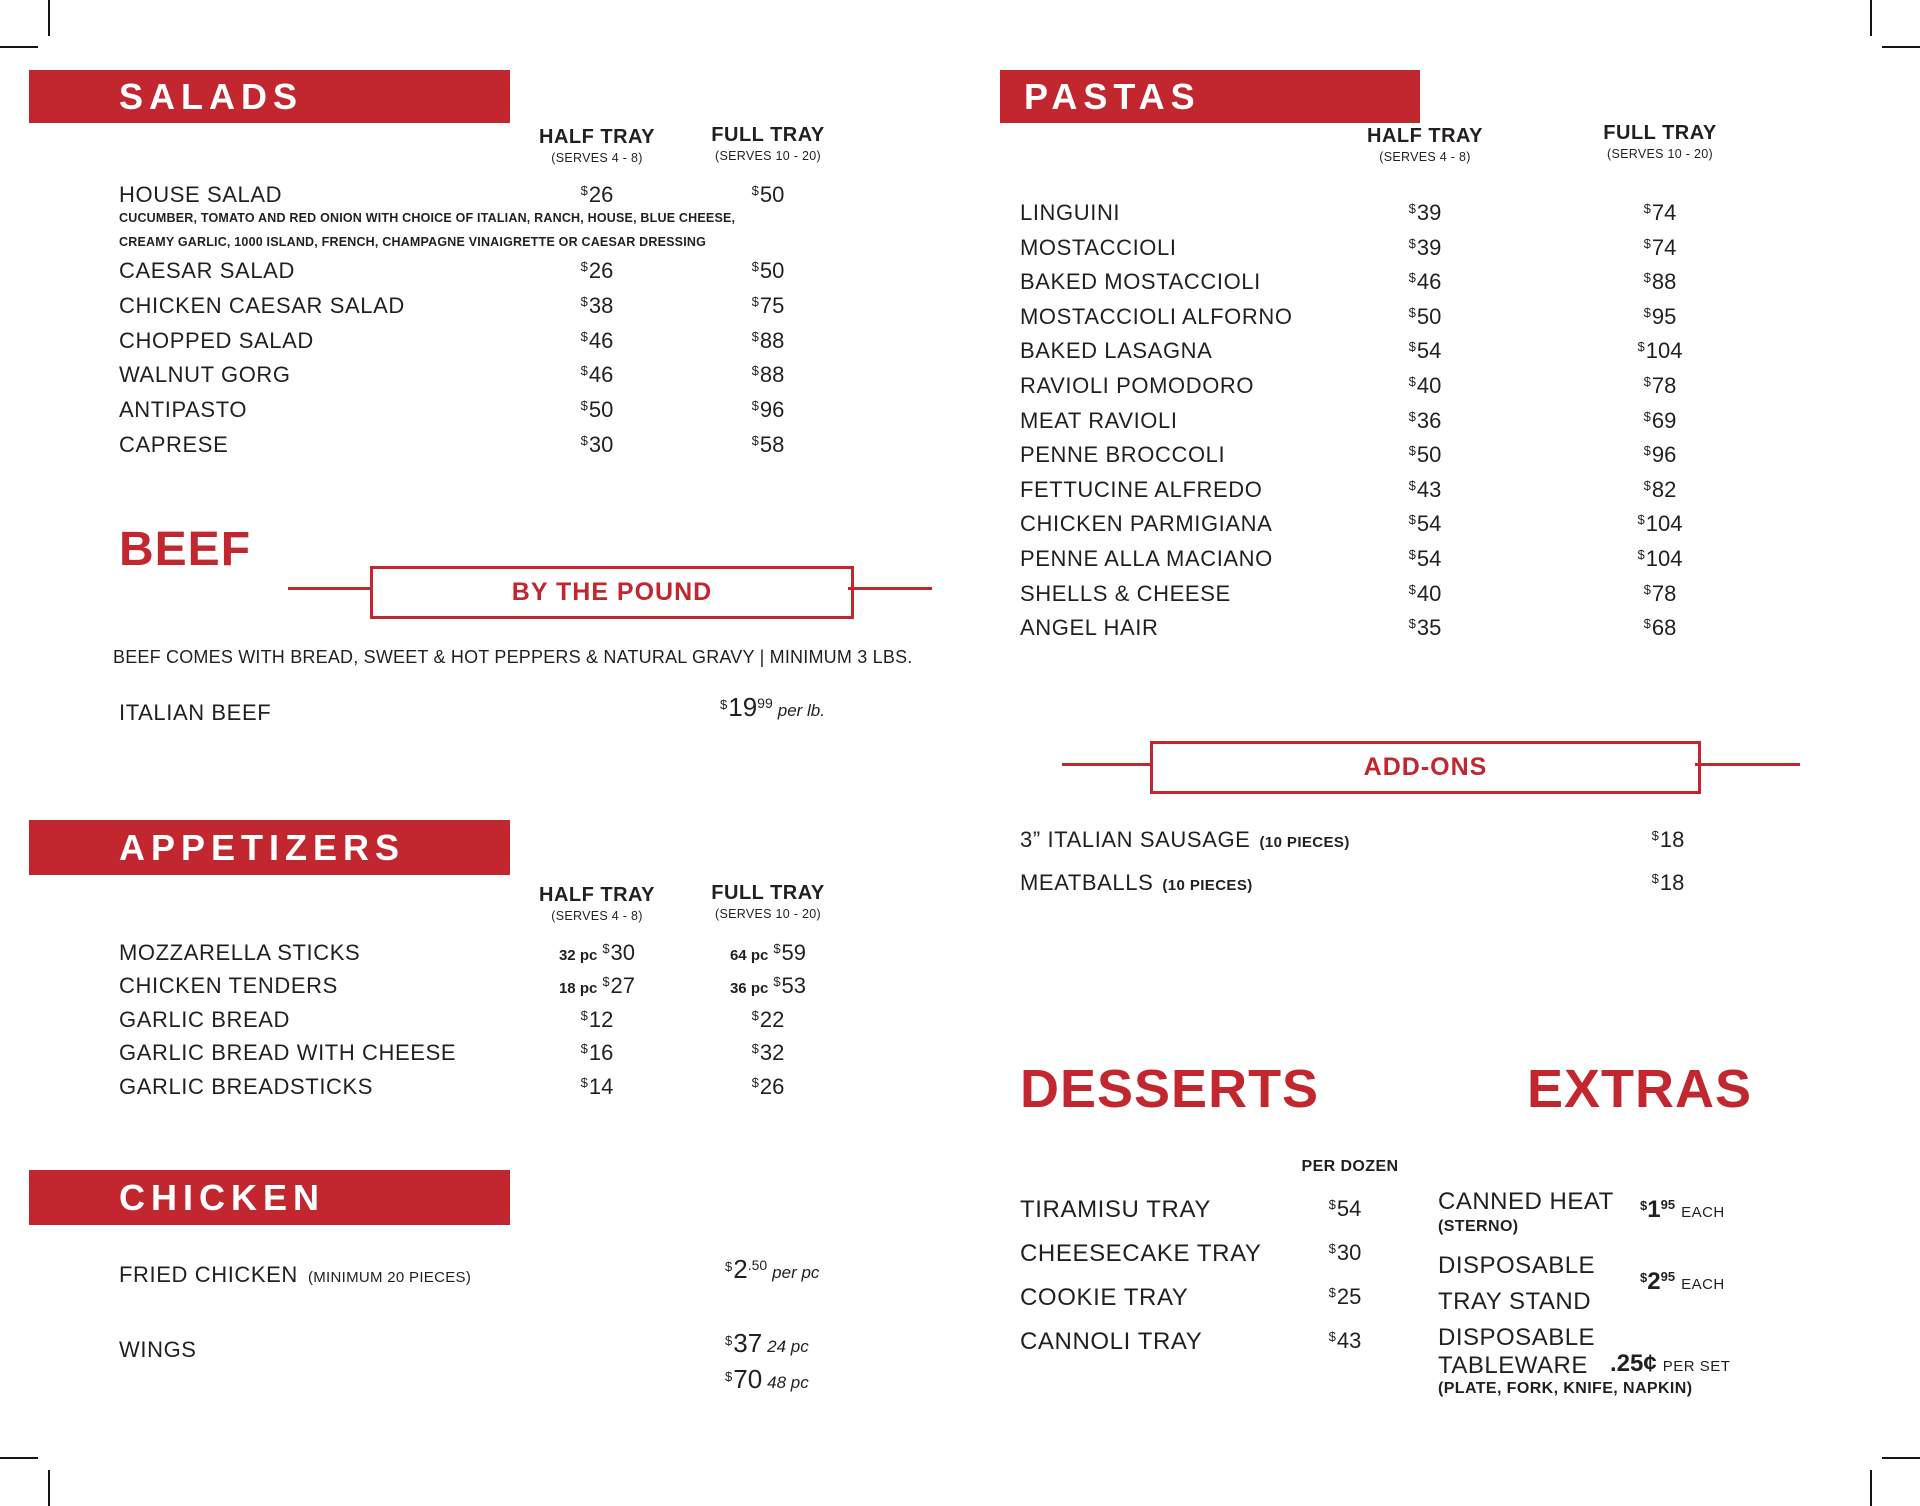  What do you see at coordinates (1672, 839) in the screenshot?
I see `price-value: 18` at bounding box center [1672, 839].